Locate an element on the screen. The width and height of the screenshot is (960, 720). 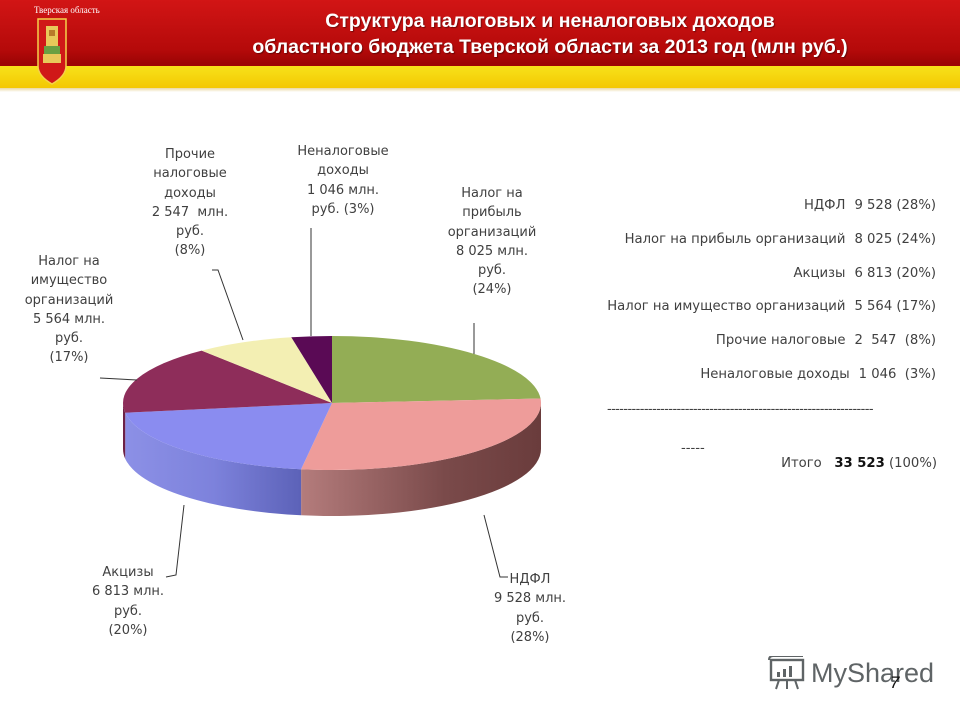
total-percent: (100%) is located at coordinates (913, 463).